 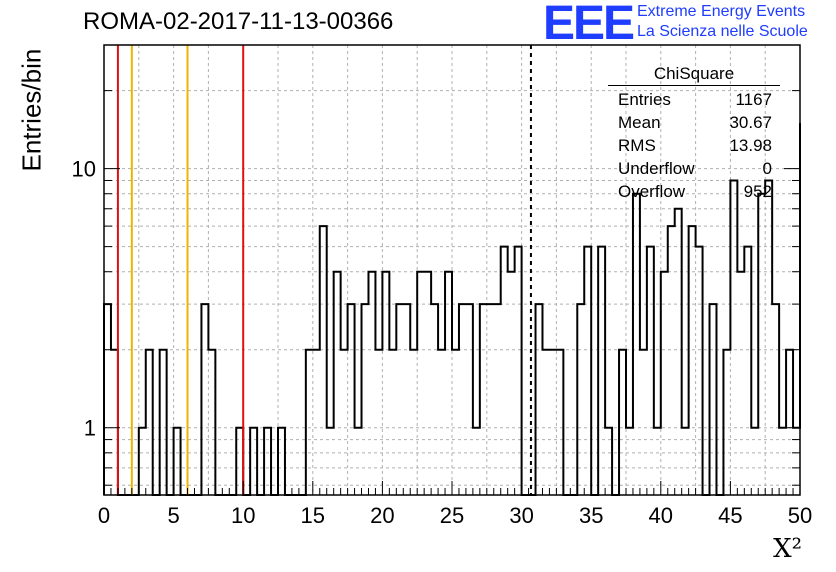 What do you see at coordinates (694, 99) in the screenshot?
I see `stats-row-entries: Entries 1167` at bounding box center [694, 99].